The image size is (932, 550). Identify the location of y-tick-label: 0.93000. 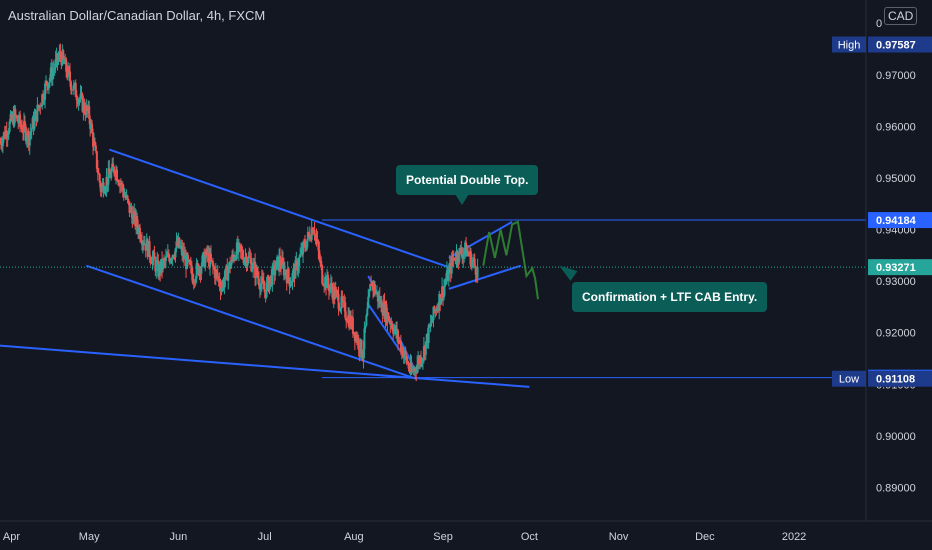
(896, 282).